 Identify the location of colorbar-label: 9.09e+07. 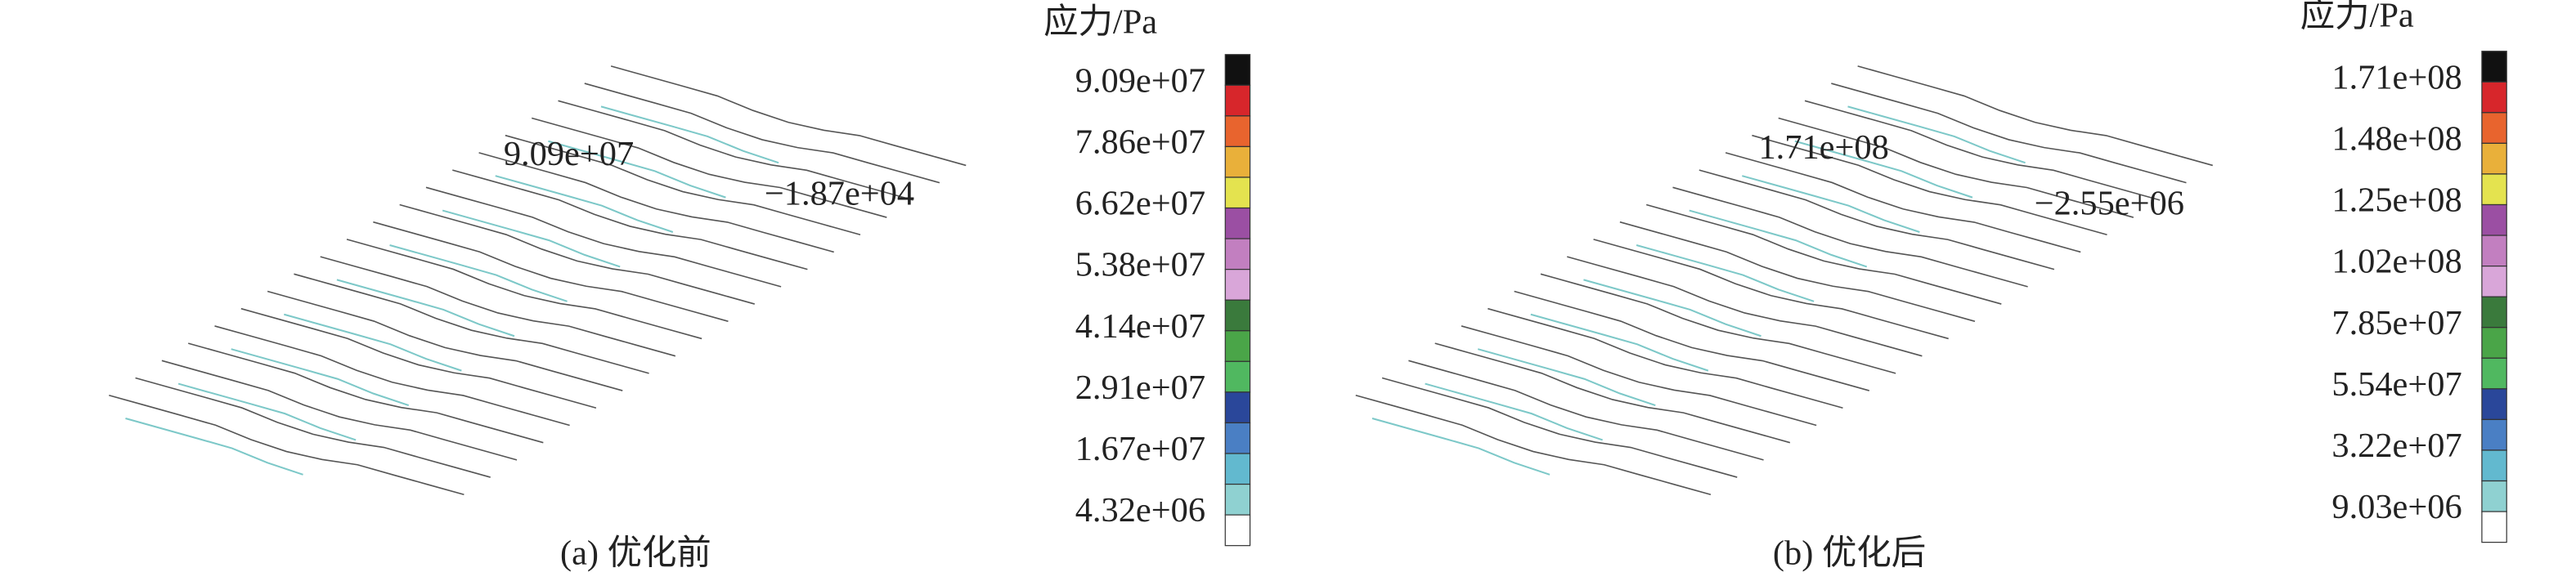
(1140, 80).